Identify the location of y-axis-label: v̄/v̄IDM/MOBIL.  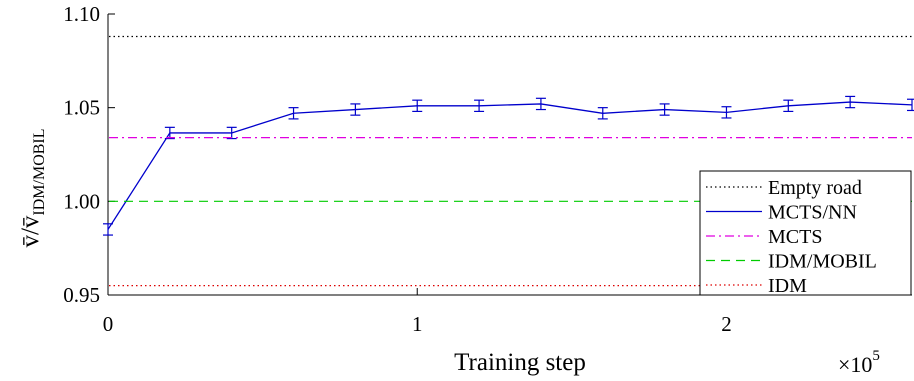
(32, 187).